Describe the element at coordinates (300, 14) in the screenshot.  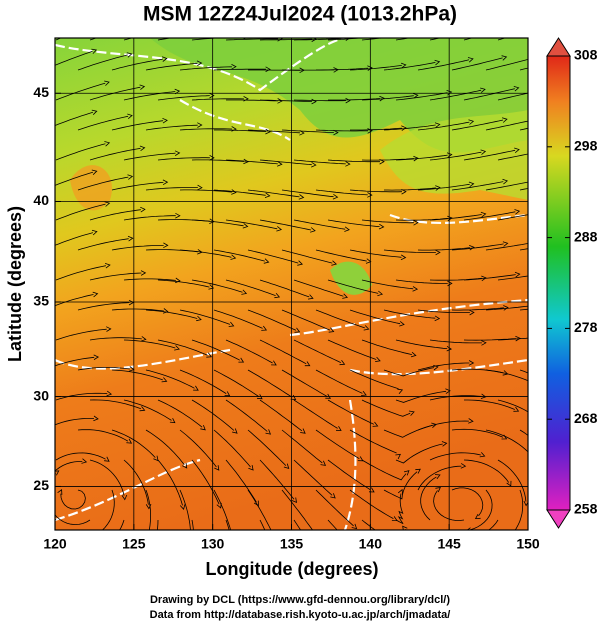
I see `title: MSM 12Z24Jul2024 (1013.2hPa)` at that location.